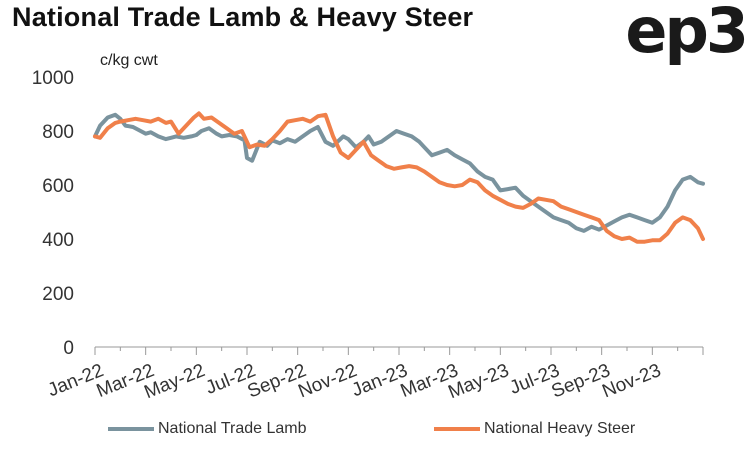  I want to click on legend-item-steer: National Heavy Steer, so click(534, 429).